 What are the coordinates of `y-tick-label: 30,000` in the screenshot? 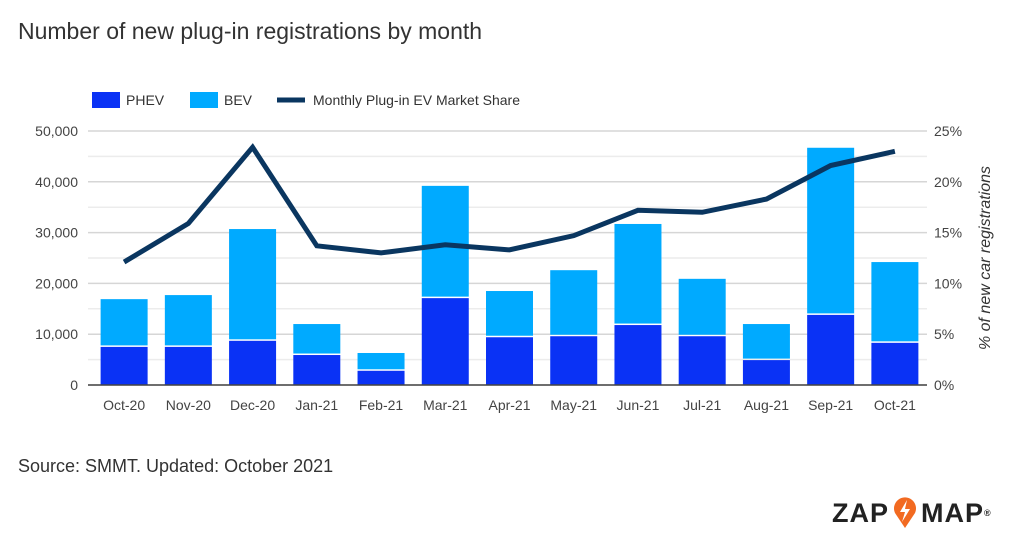 It's located at (56, 233).